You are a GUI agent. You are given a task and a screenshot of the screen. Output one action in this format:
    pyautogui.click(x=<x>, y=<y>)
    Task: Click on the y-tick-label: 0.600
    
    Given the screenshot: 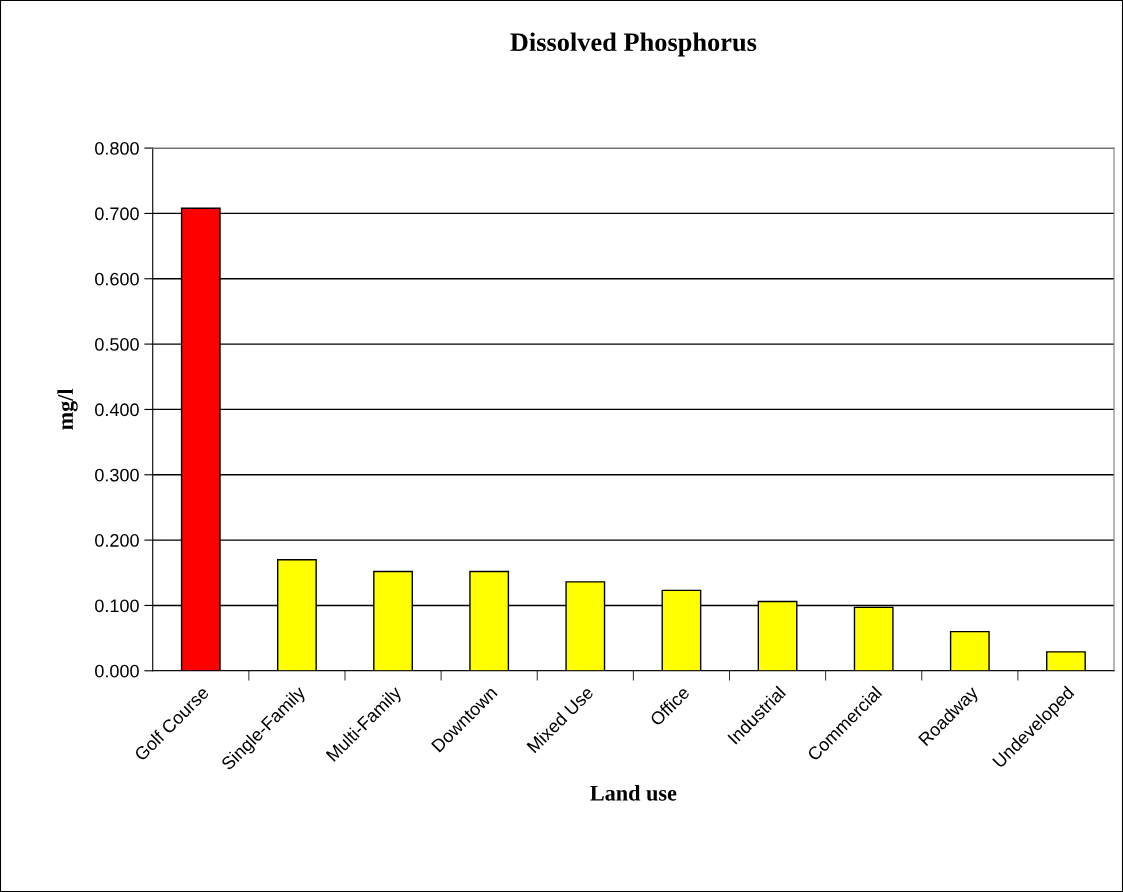 What is the action you would take?
    pyautogui.click(x=117, y=279)
    